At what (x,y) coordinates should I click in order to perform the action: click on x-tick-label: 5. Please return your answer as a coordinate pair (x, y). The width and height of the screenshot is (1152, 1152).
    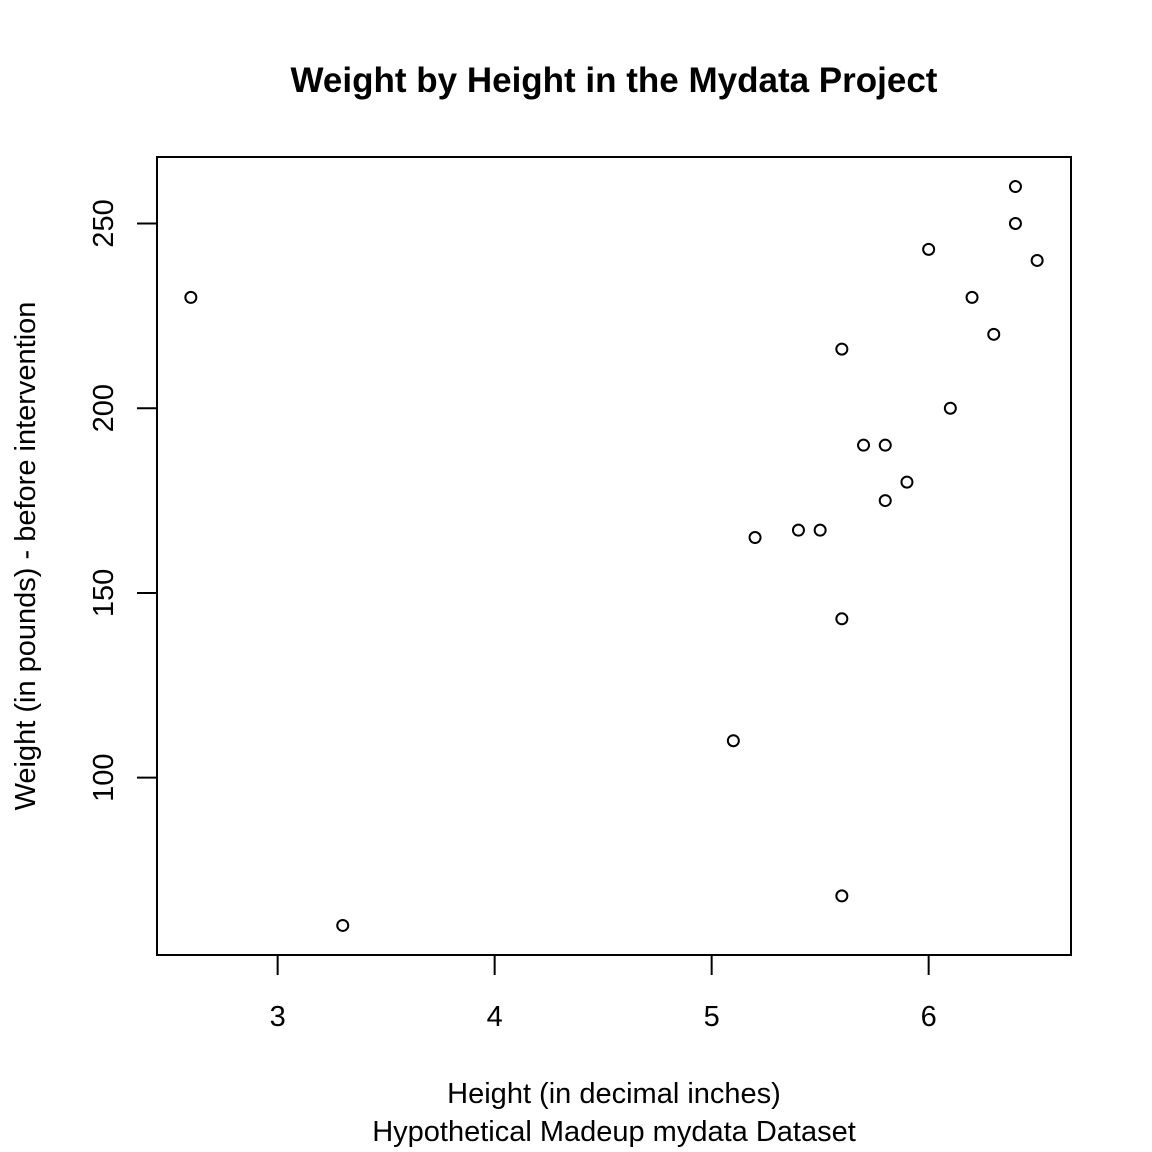
    Looking at the image, I should click on (712, 1017).